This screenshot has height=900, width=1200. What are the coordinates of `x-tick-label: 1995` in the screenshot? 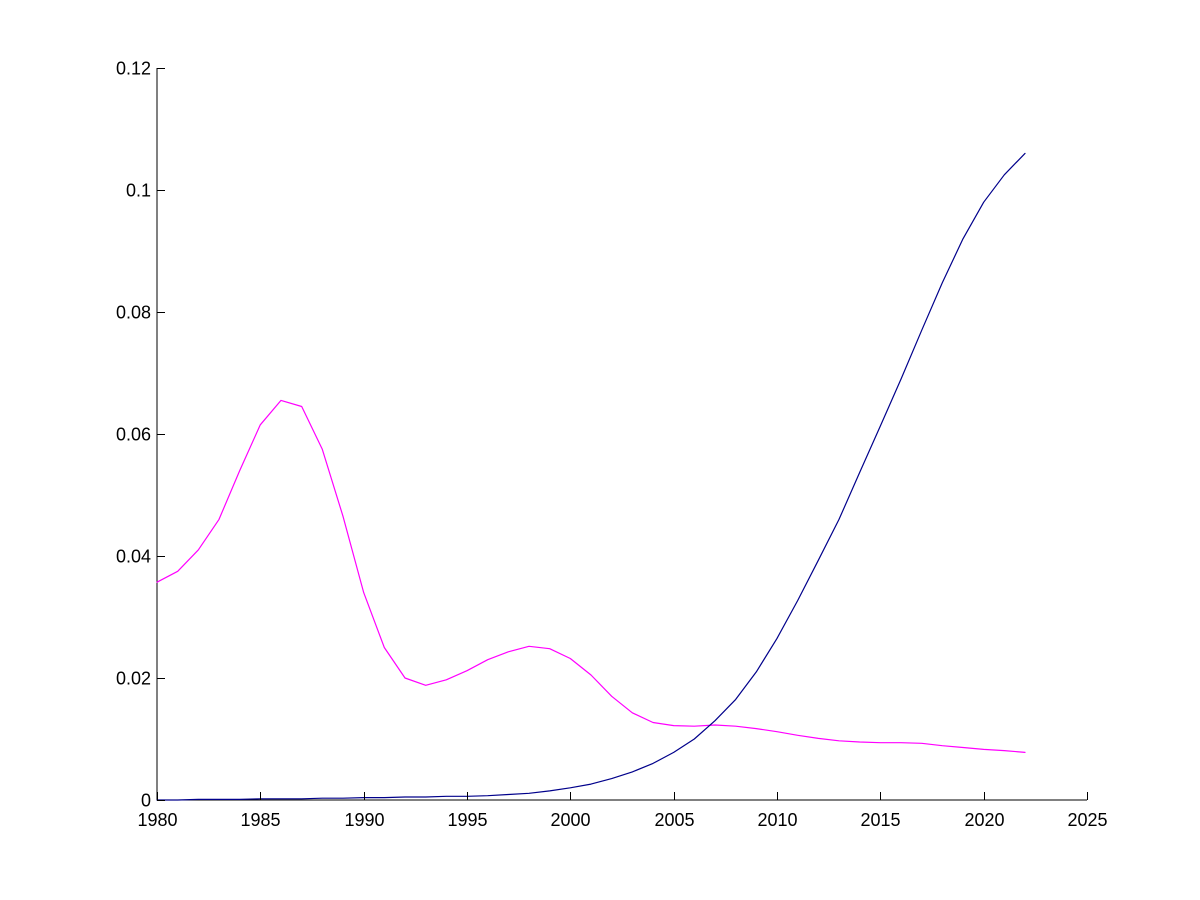 It's located at (467, 820).